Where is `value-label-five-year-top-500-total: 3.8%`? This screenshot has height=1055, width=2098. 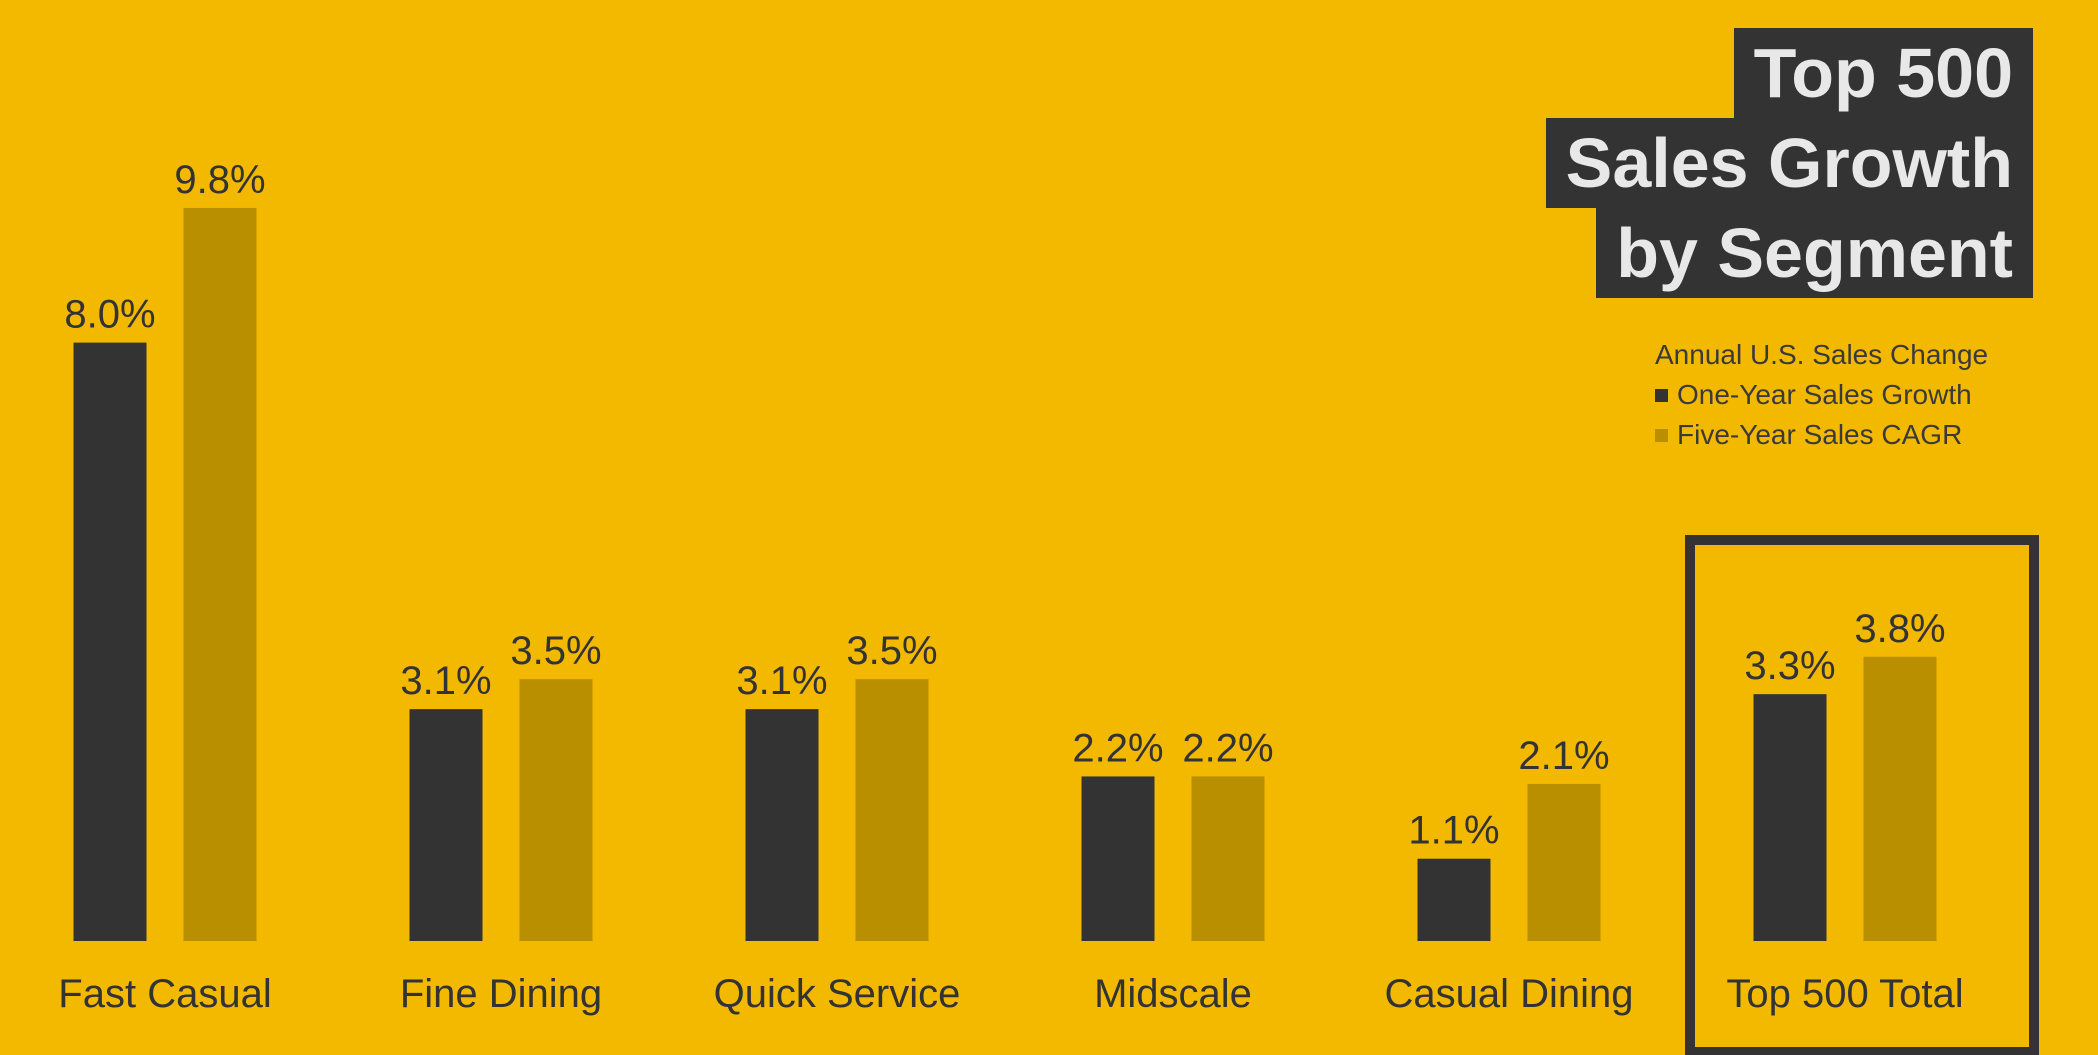 value-label-five-year-top-500-total: 3.8% is located at coordinates (1899, 629).